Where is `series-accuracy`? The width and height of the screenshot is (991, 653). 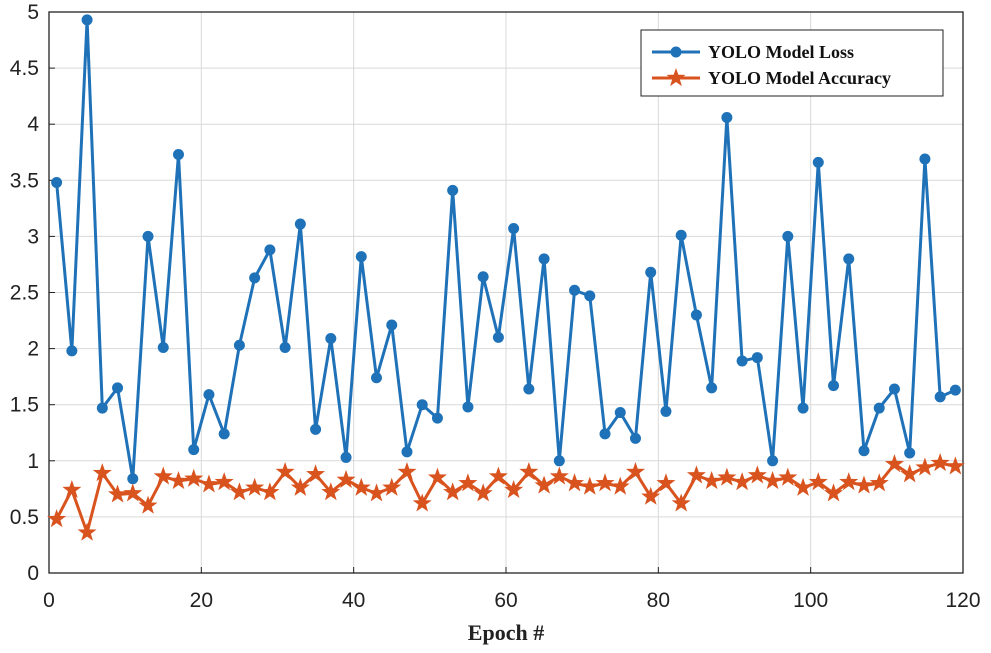
series-accuracy is located at coordinates (506, 497).